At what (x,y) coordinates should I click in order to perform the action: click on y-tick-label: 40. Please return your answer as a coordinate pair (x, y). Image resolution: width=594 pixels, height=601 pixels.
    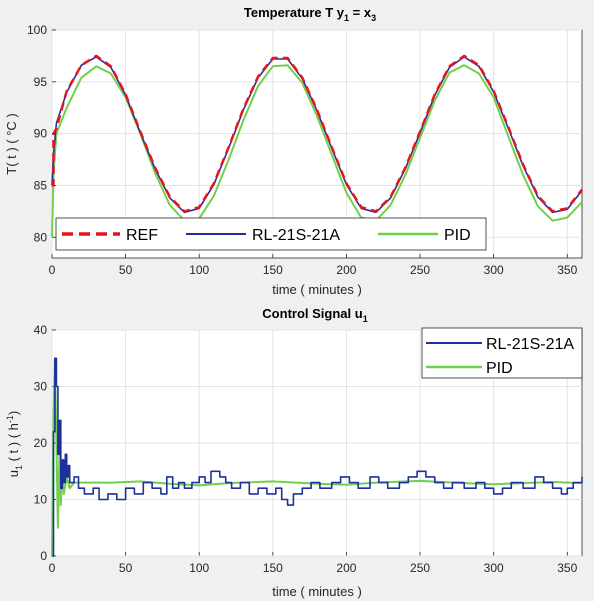
    Looking at the image, I should click on (41, 330).